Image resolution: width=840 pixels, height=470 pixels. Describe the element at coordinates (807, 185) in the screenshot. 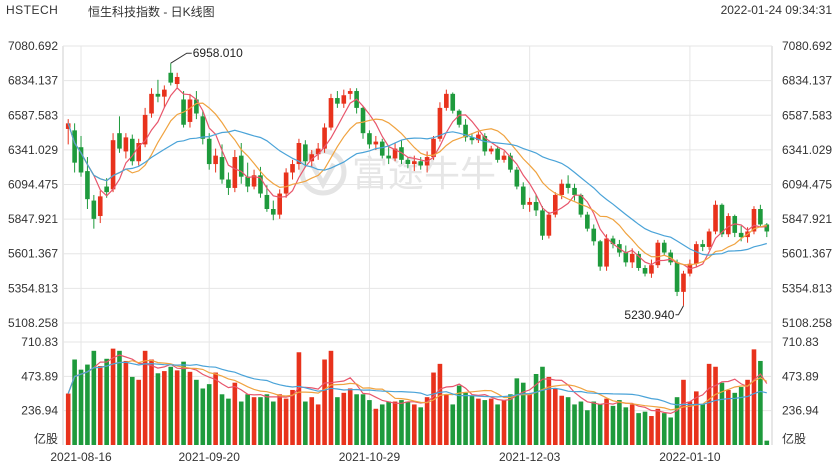

I see `price-tick-right: 6094.475` at that location.